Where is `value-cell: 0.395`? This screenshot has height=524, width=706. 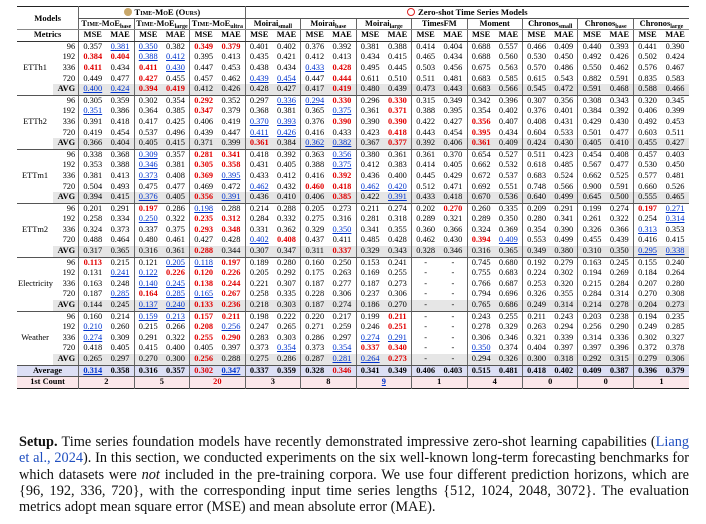
value-cell: 0.395 is located at coordinates (203, 57).